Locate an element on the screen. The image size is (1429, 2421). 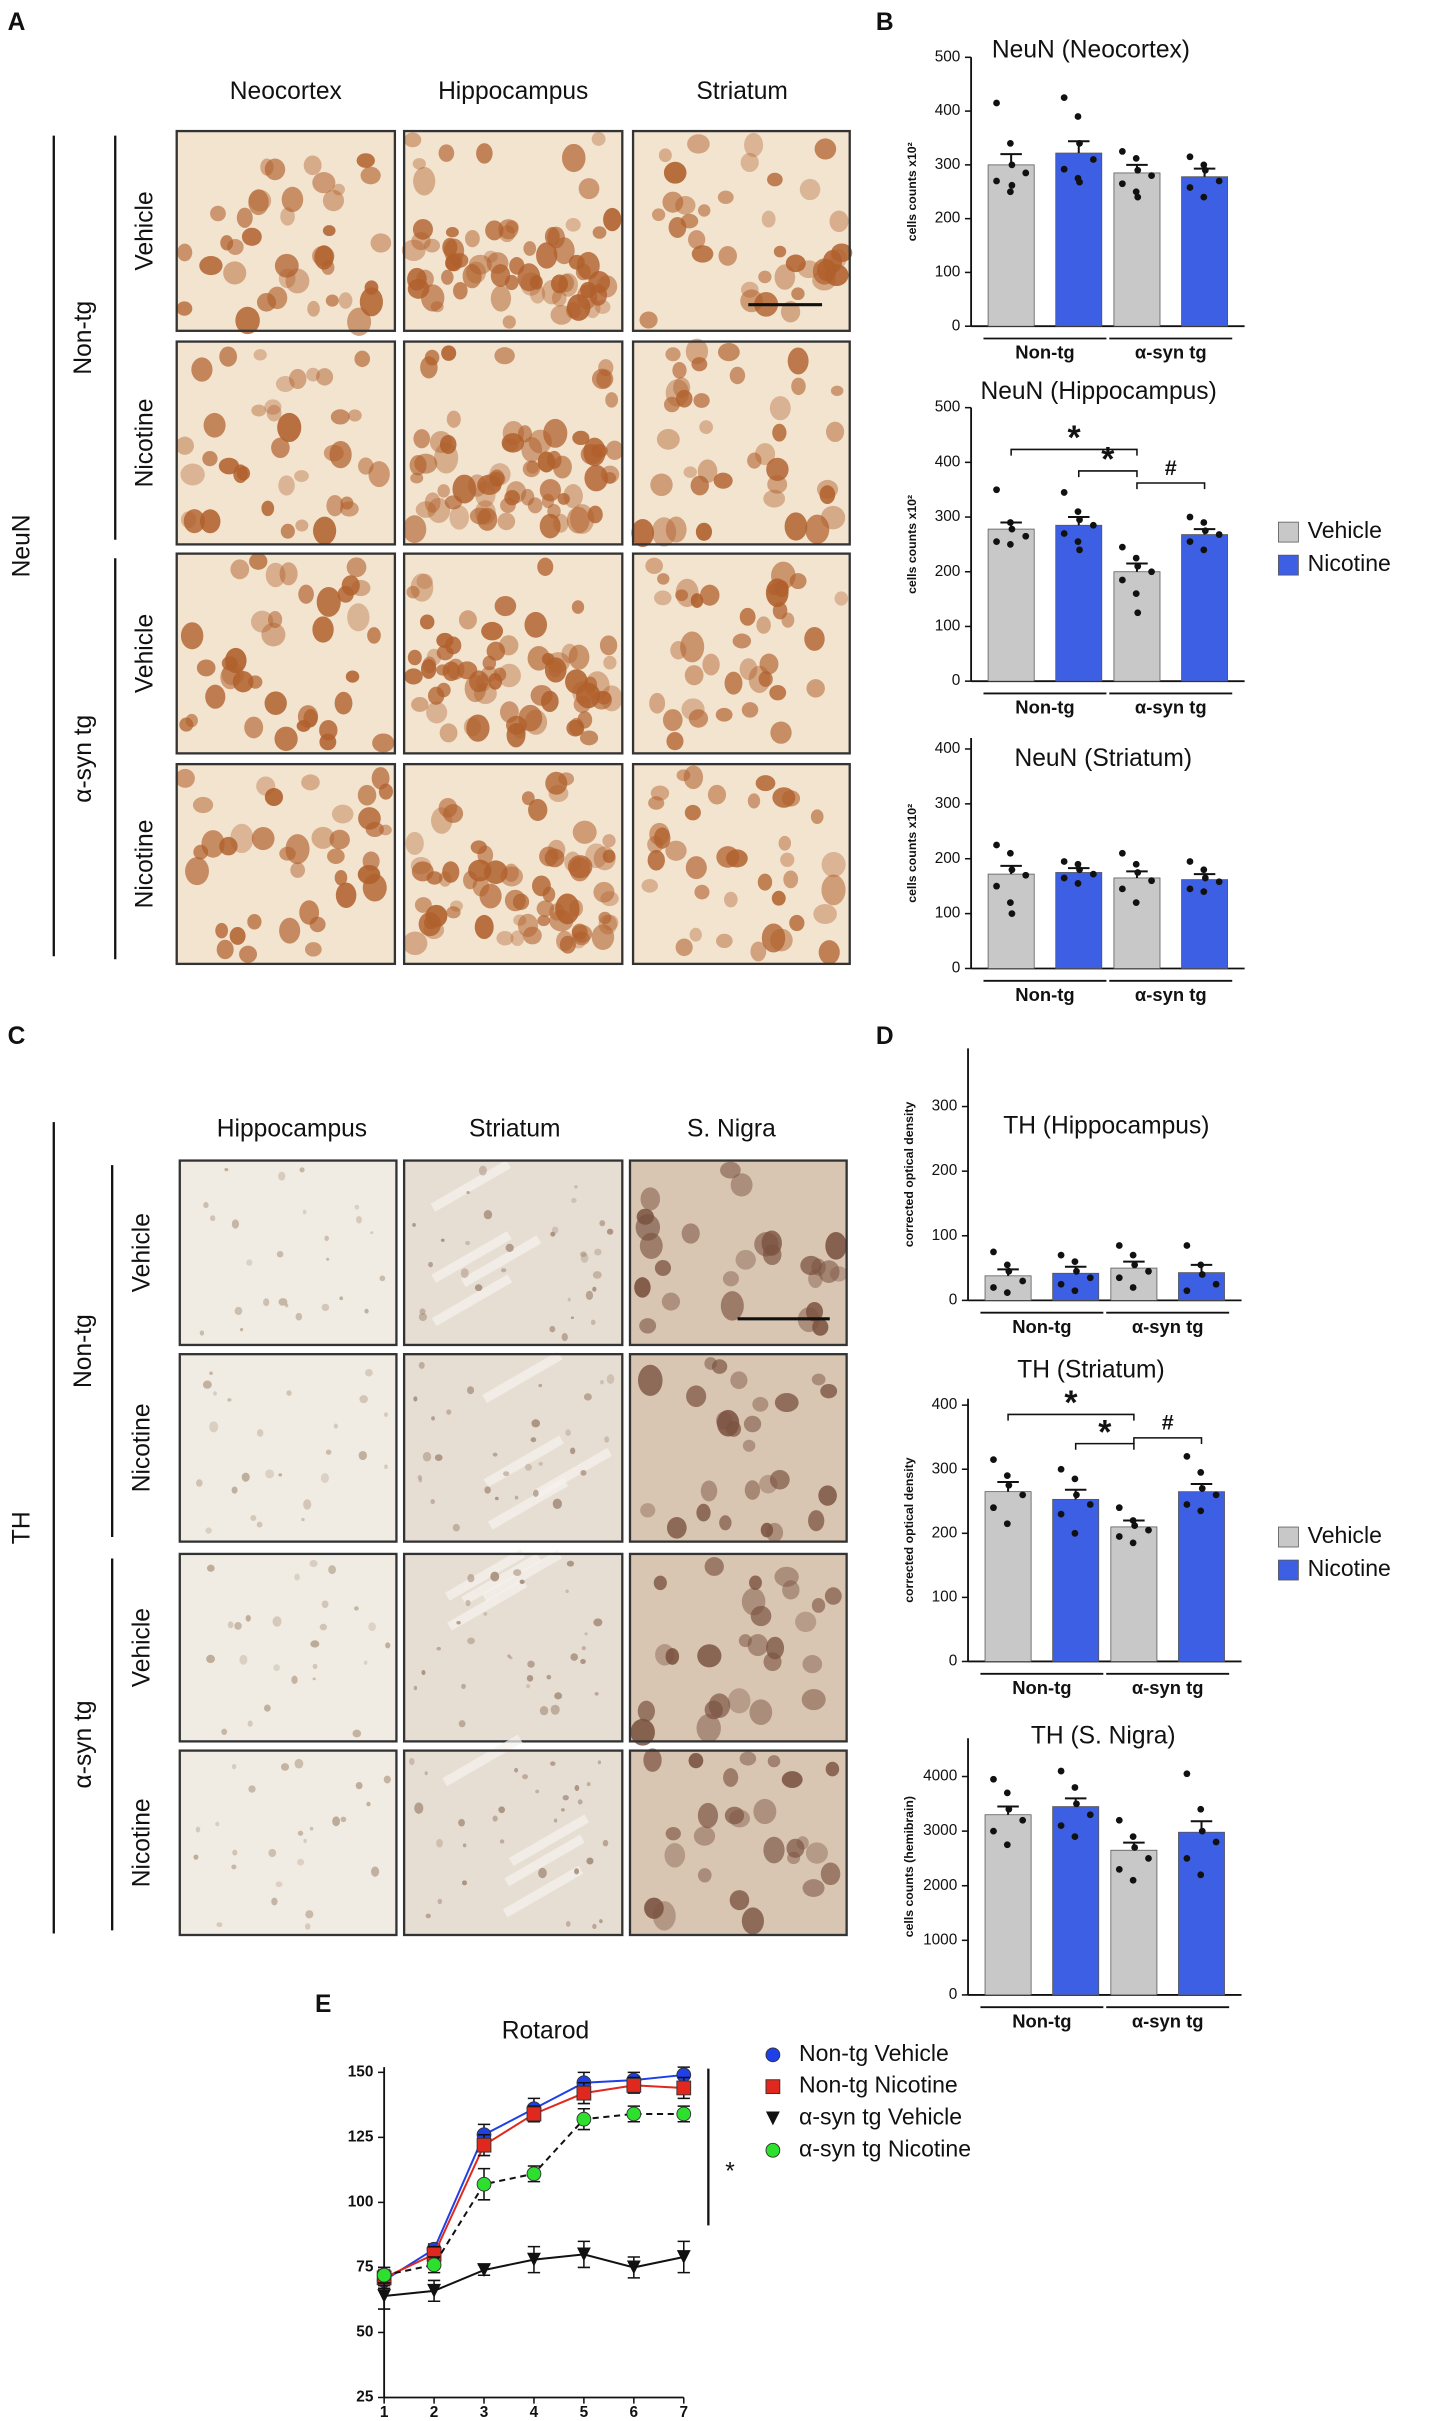
legend-label: α-syn tg Nicotine is located at coordinates (885, 2148).